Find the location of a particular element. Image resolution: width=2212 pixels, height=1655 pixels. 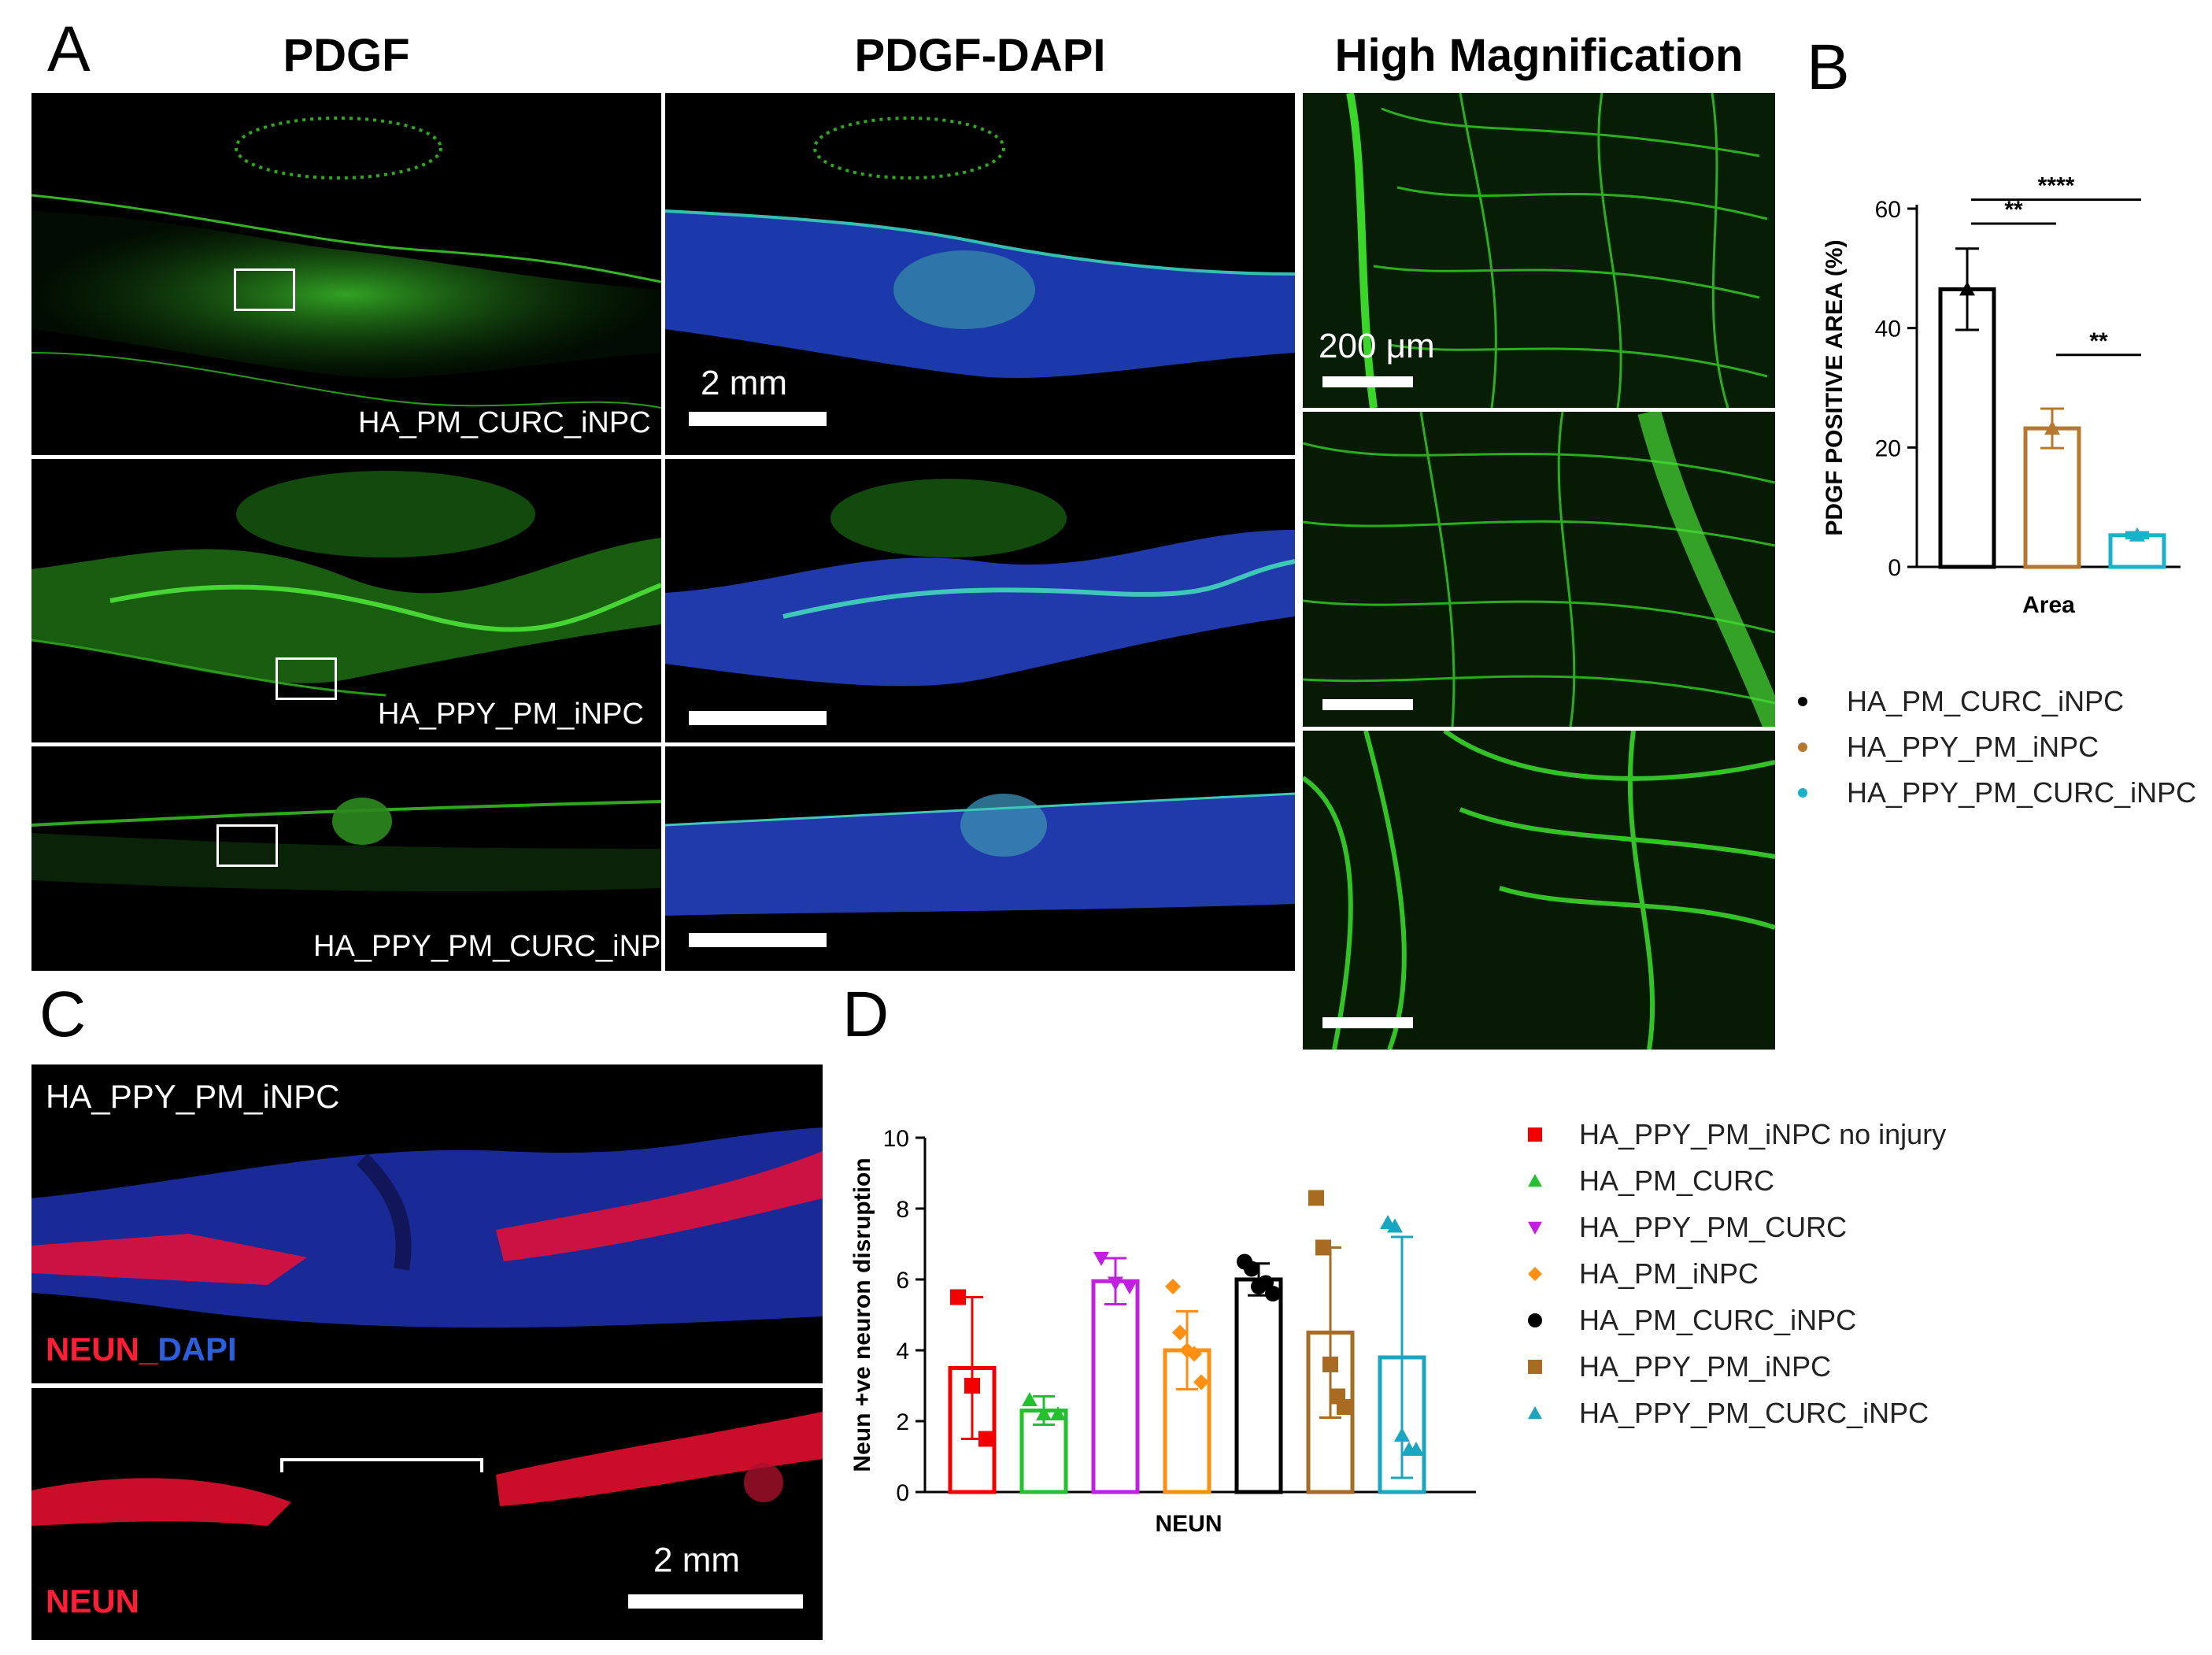

image-label-row3: HA_PPY_PM_CURC_iNPC is located at coordinates (497, 946).